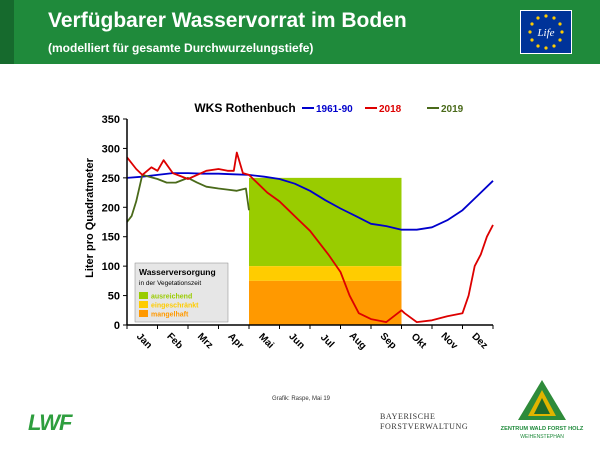 This screenshot has height=450, width=600. What do you see at coordinates (236, 341) in the screenshot?
I see `x-tick-label-3: Apr` at bounding box center [236, 341].